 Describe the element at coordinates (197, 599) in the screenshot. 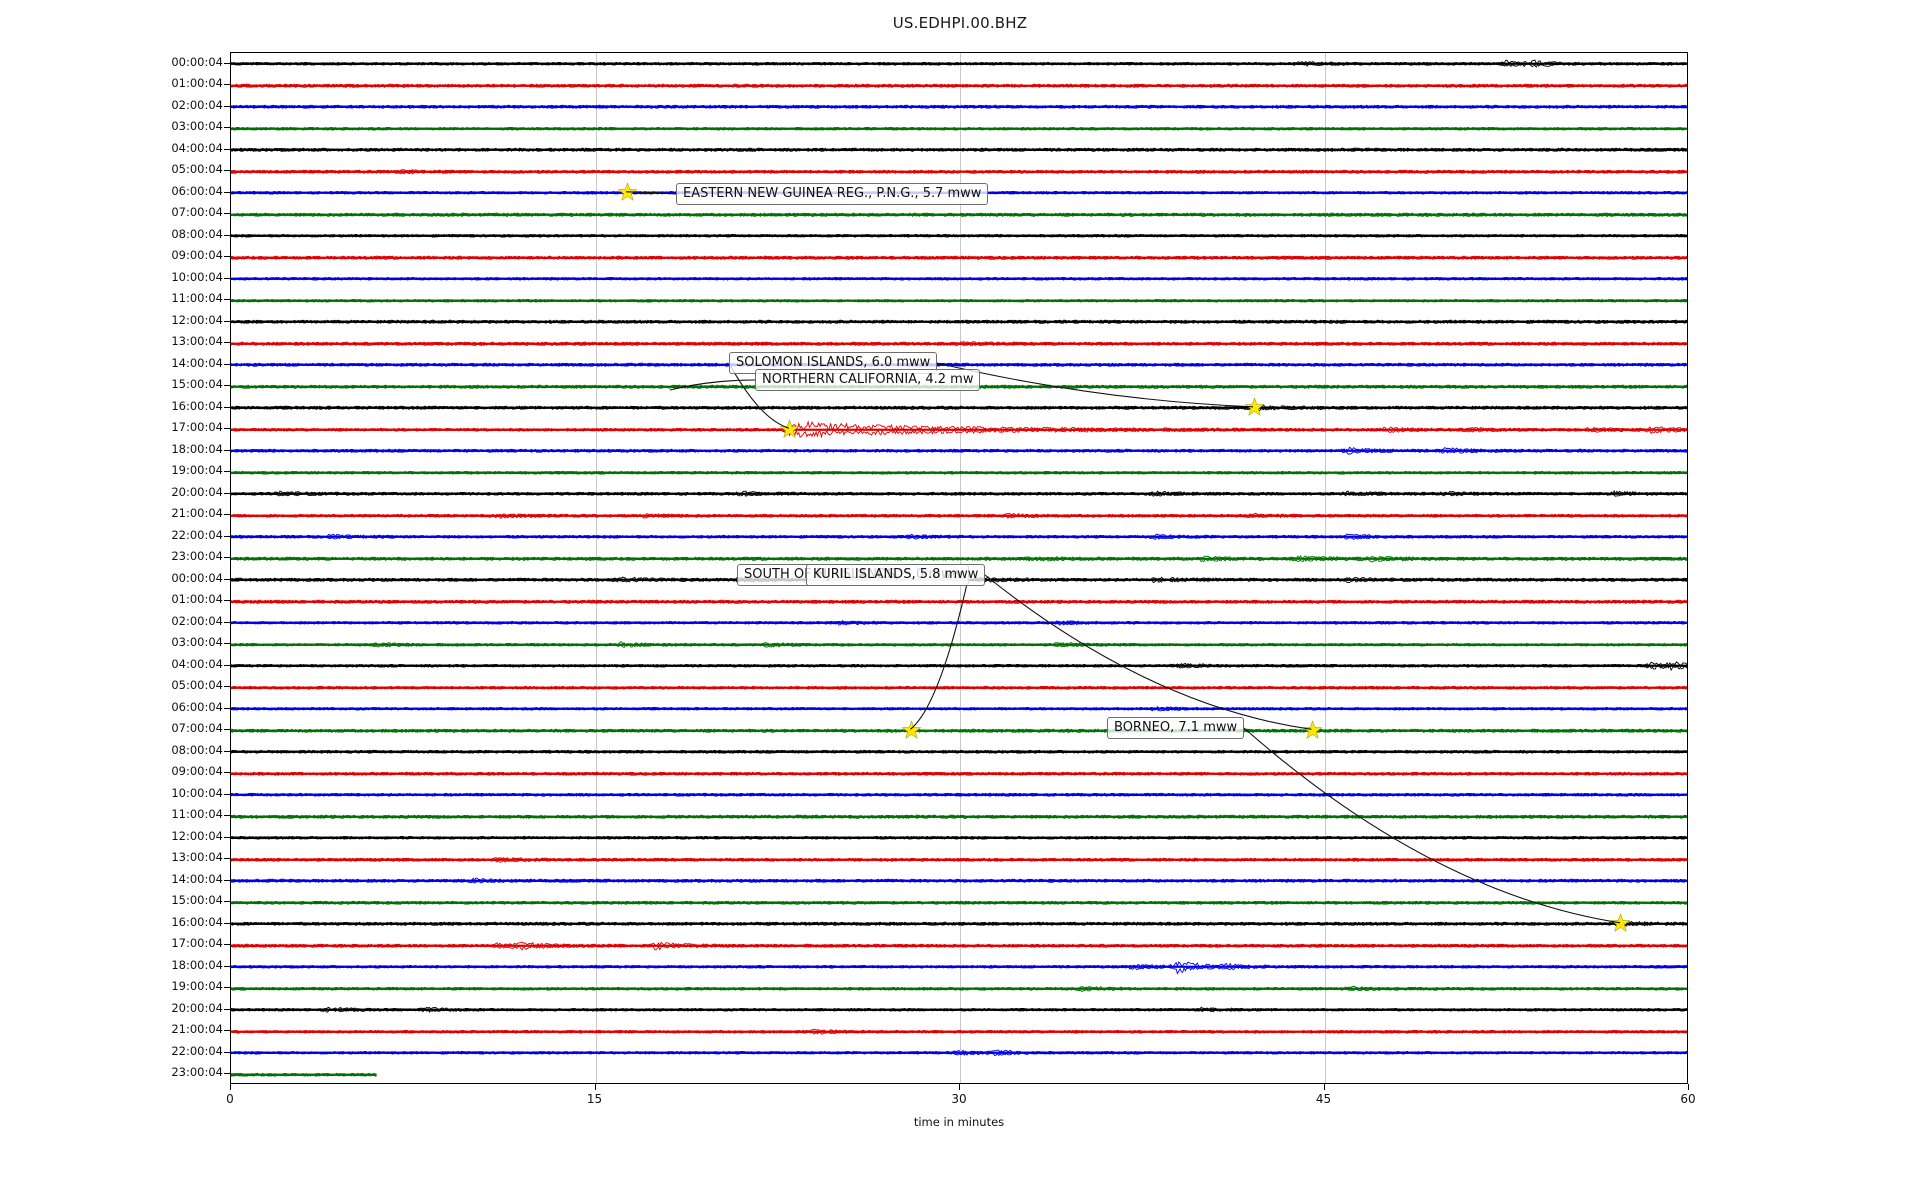

I see `y-axis-tick-label: 01:00:04` at that location.